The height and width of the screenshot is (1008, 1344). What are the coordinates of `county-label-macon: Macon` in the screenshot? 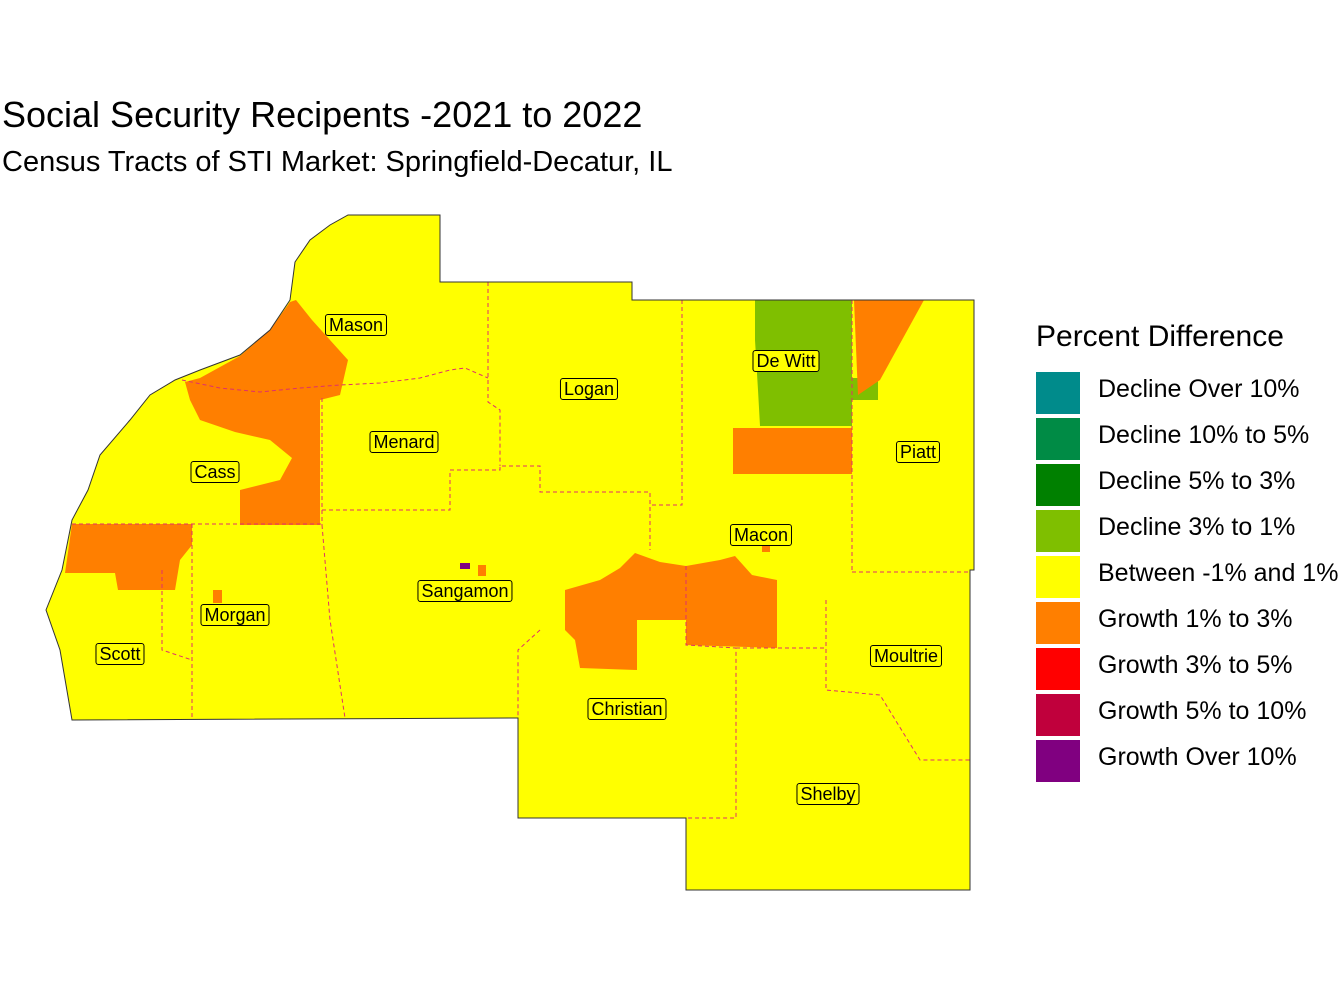 It's located at (761, 535).